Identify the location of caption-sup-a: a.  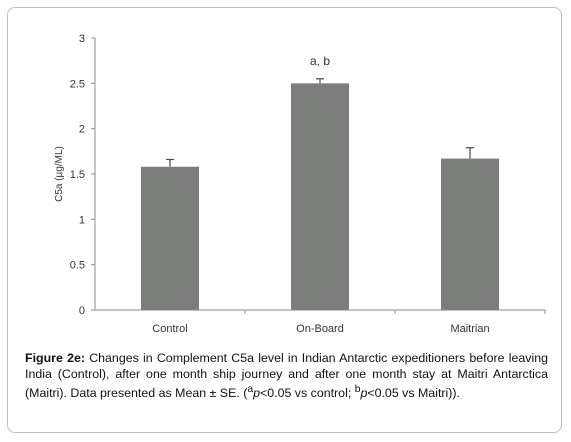
(250, 389).